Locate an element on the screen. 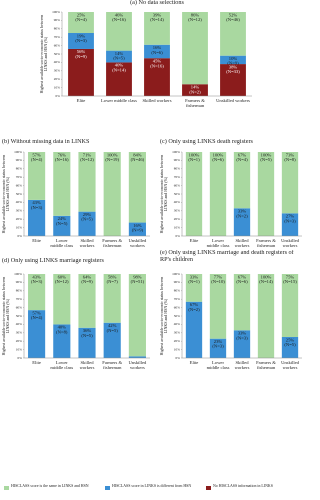 This screenshot has height=500, width=320. value-label: 100% is located at coordinates (266, 276).